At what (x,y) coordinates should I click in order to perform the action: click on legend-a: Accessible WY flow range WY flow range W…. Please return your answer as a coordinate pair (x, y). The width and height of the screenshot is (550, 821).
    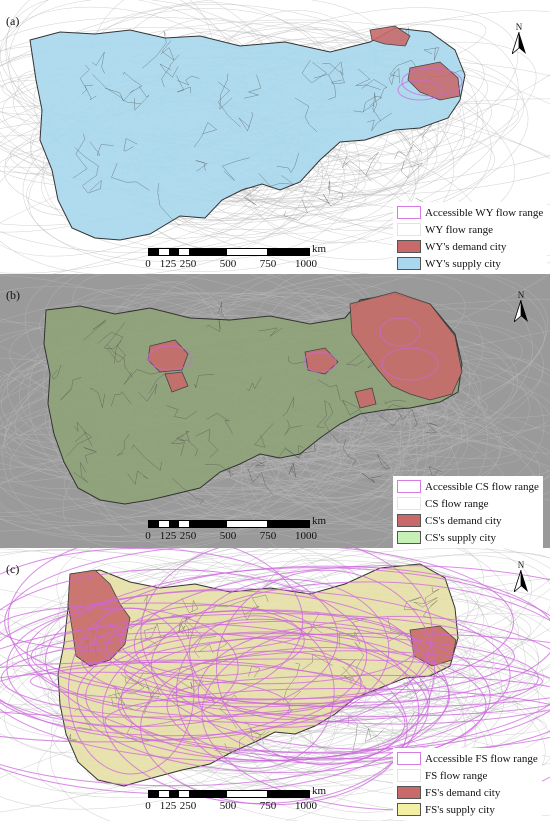
    Looking at the image, I should click on (470, 238).